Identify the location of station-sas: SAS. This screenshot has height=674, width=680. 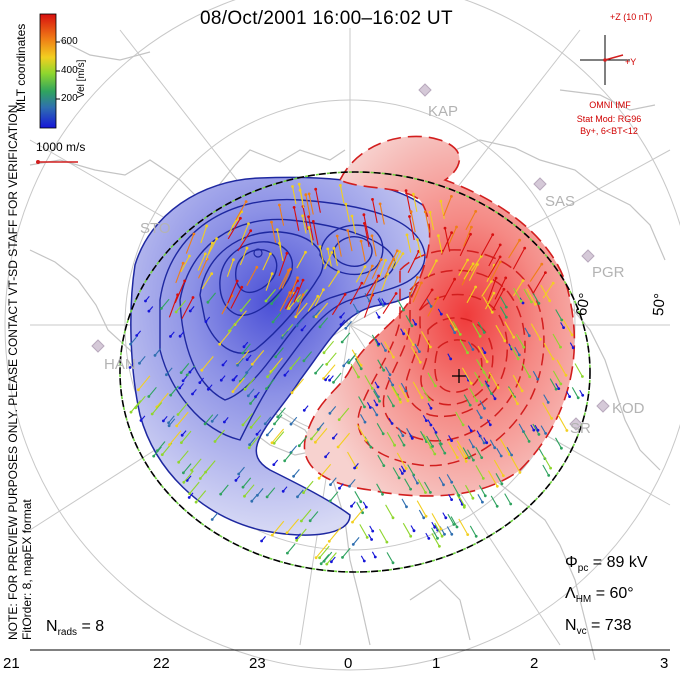
(560, 201).